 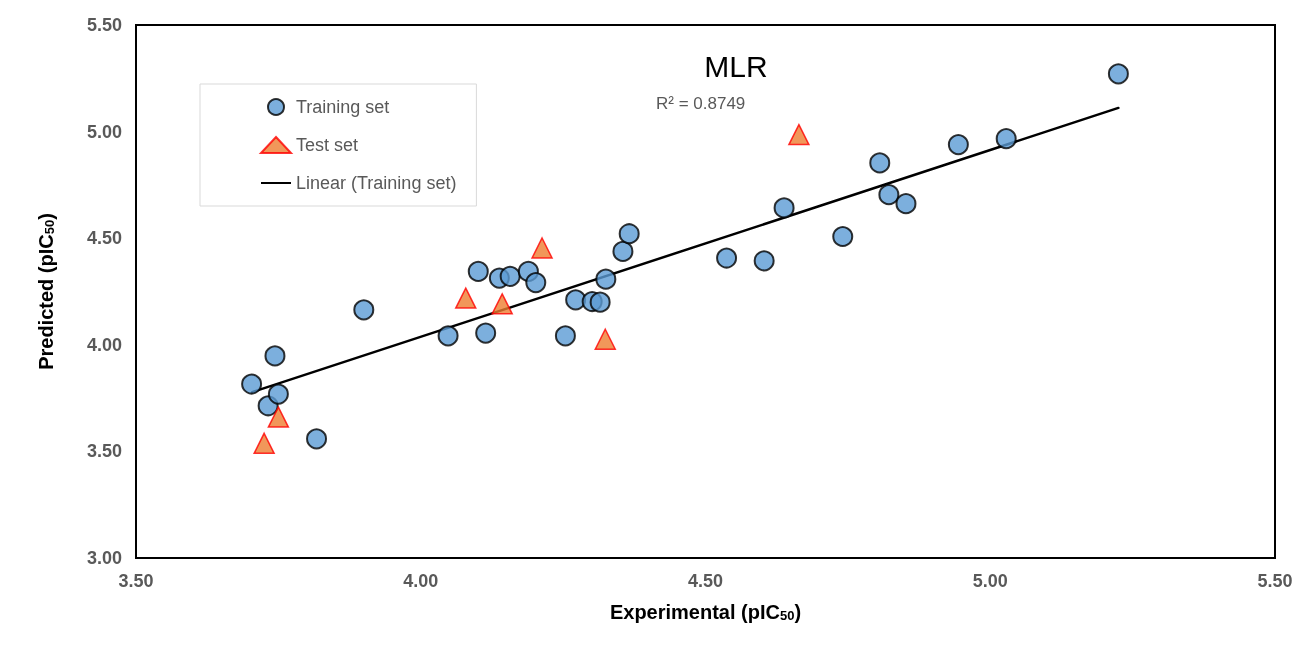 What do you see at coordinates (701, 103) in the screenshot?
I see `annotation: R² = 0.8749` at bounding box center [701, 103].